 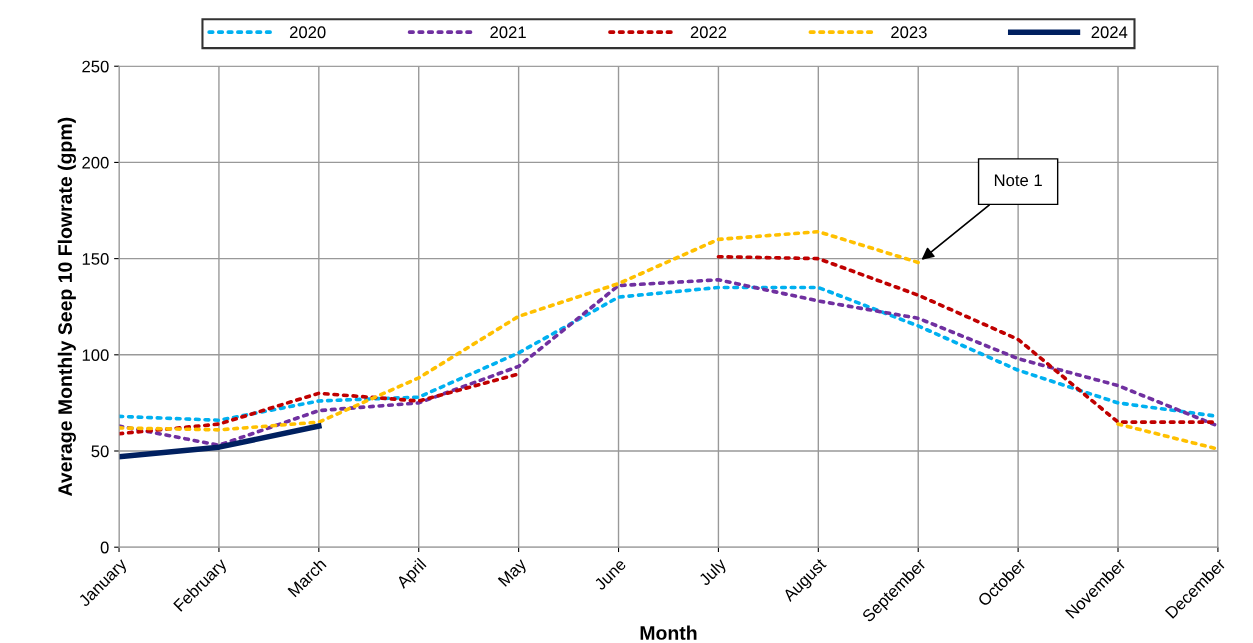 I want to click on legend-label: 2023, so click(x=909, y=32).